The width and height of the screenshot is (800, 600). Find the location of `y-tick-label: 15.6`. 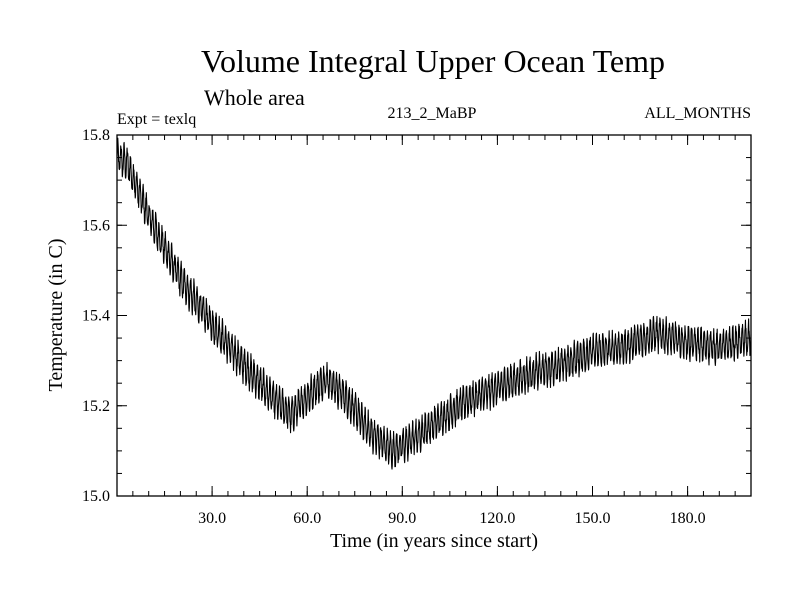

y-tick-label: 15.6 is located at coordinates (96, 225).